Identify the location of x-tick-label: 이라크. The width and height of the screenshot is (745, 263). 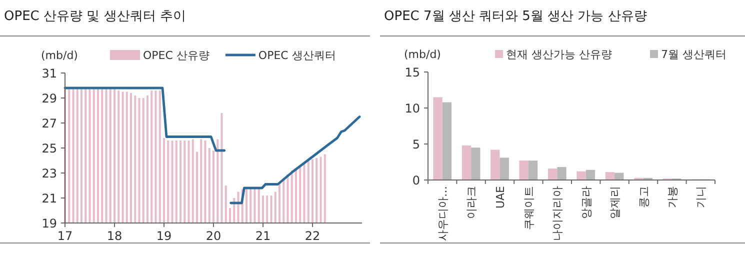
(471, 202).